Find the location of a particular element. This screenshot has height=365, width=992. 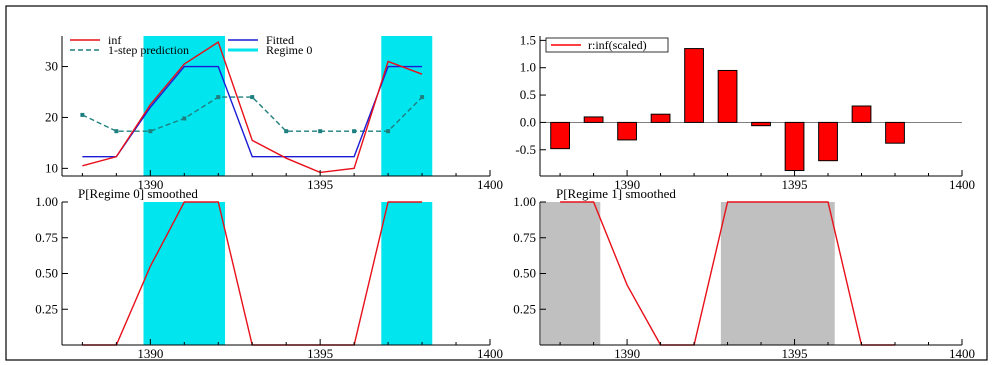

panel-title: P[Regime 0] smoothed is located at coordinates (138, 193).